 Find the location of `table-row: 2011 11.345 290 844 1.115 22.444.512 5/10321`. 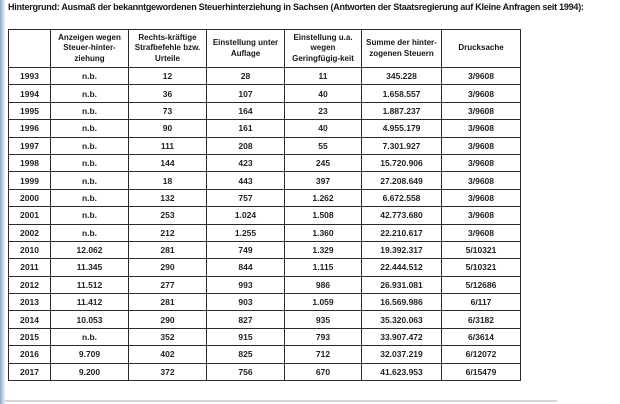

table-row: 2011 11.345 290 844 1.115 22.444.512 5/10321 is located at coordinates (264, 267).